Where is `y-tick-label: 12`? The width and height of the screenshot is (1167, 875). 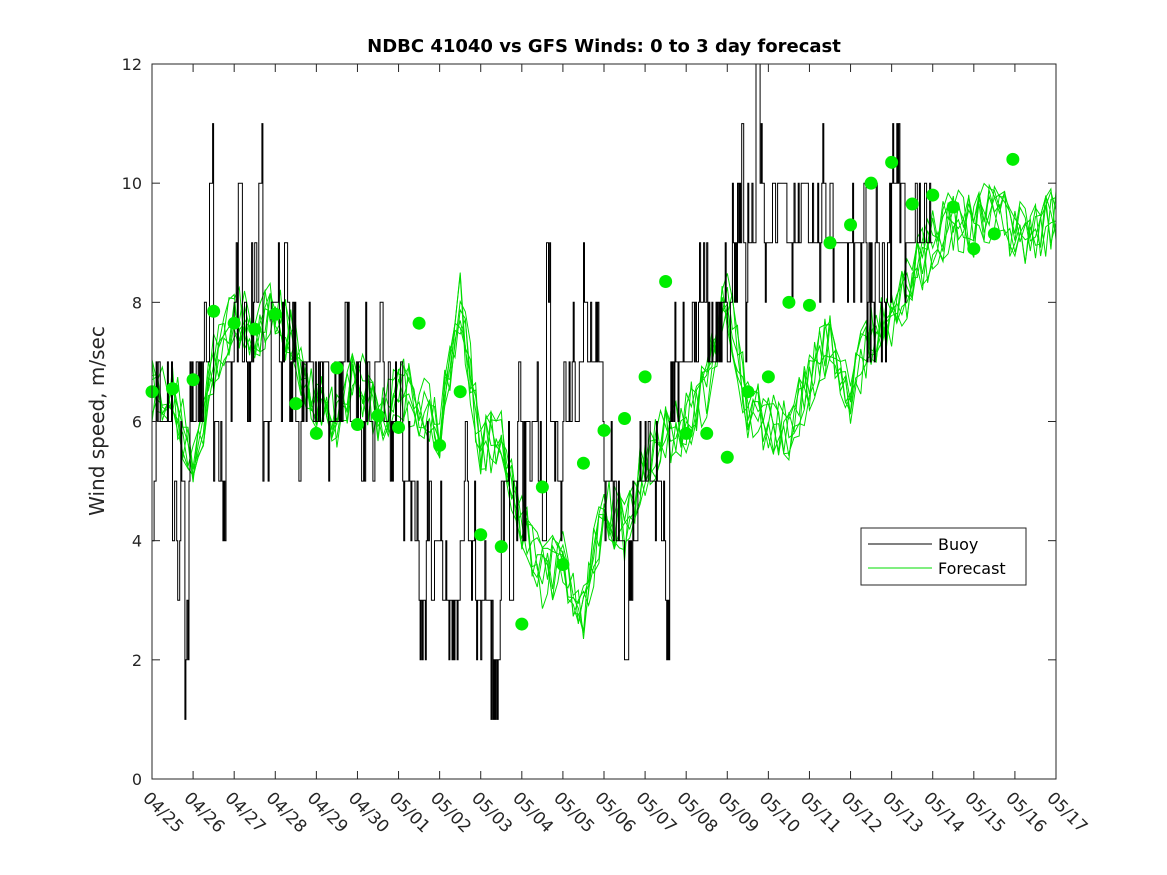 y-tick-label: 12 is located at coordinates (132, 64).